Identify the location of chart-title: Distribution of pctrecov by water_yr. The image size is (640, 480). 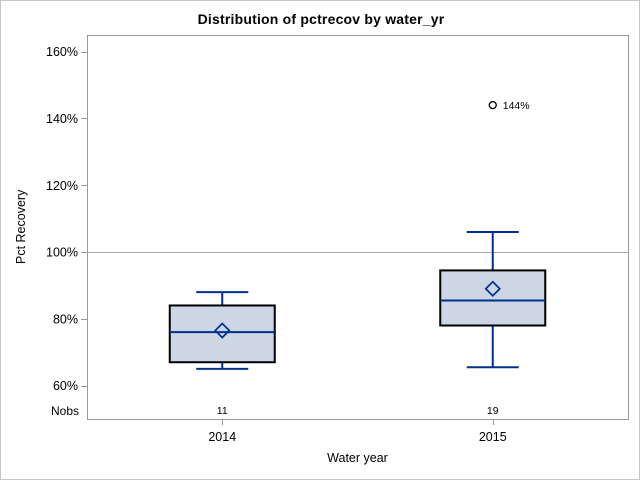
(321, 19).